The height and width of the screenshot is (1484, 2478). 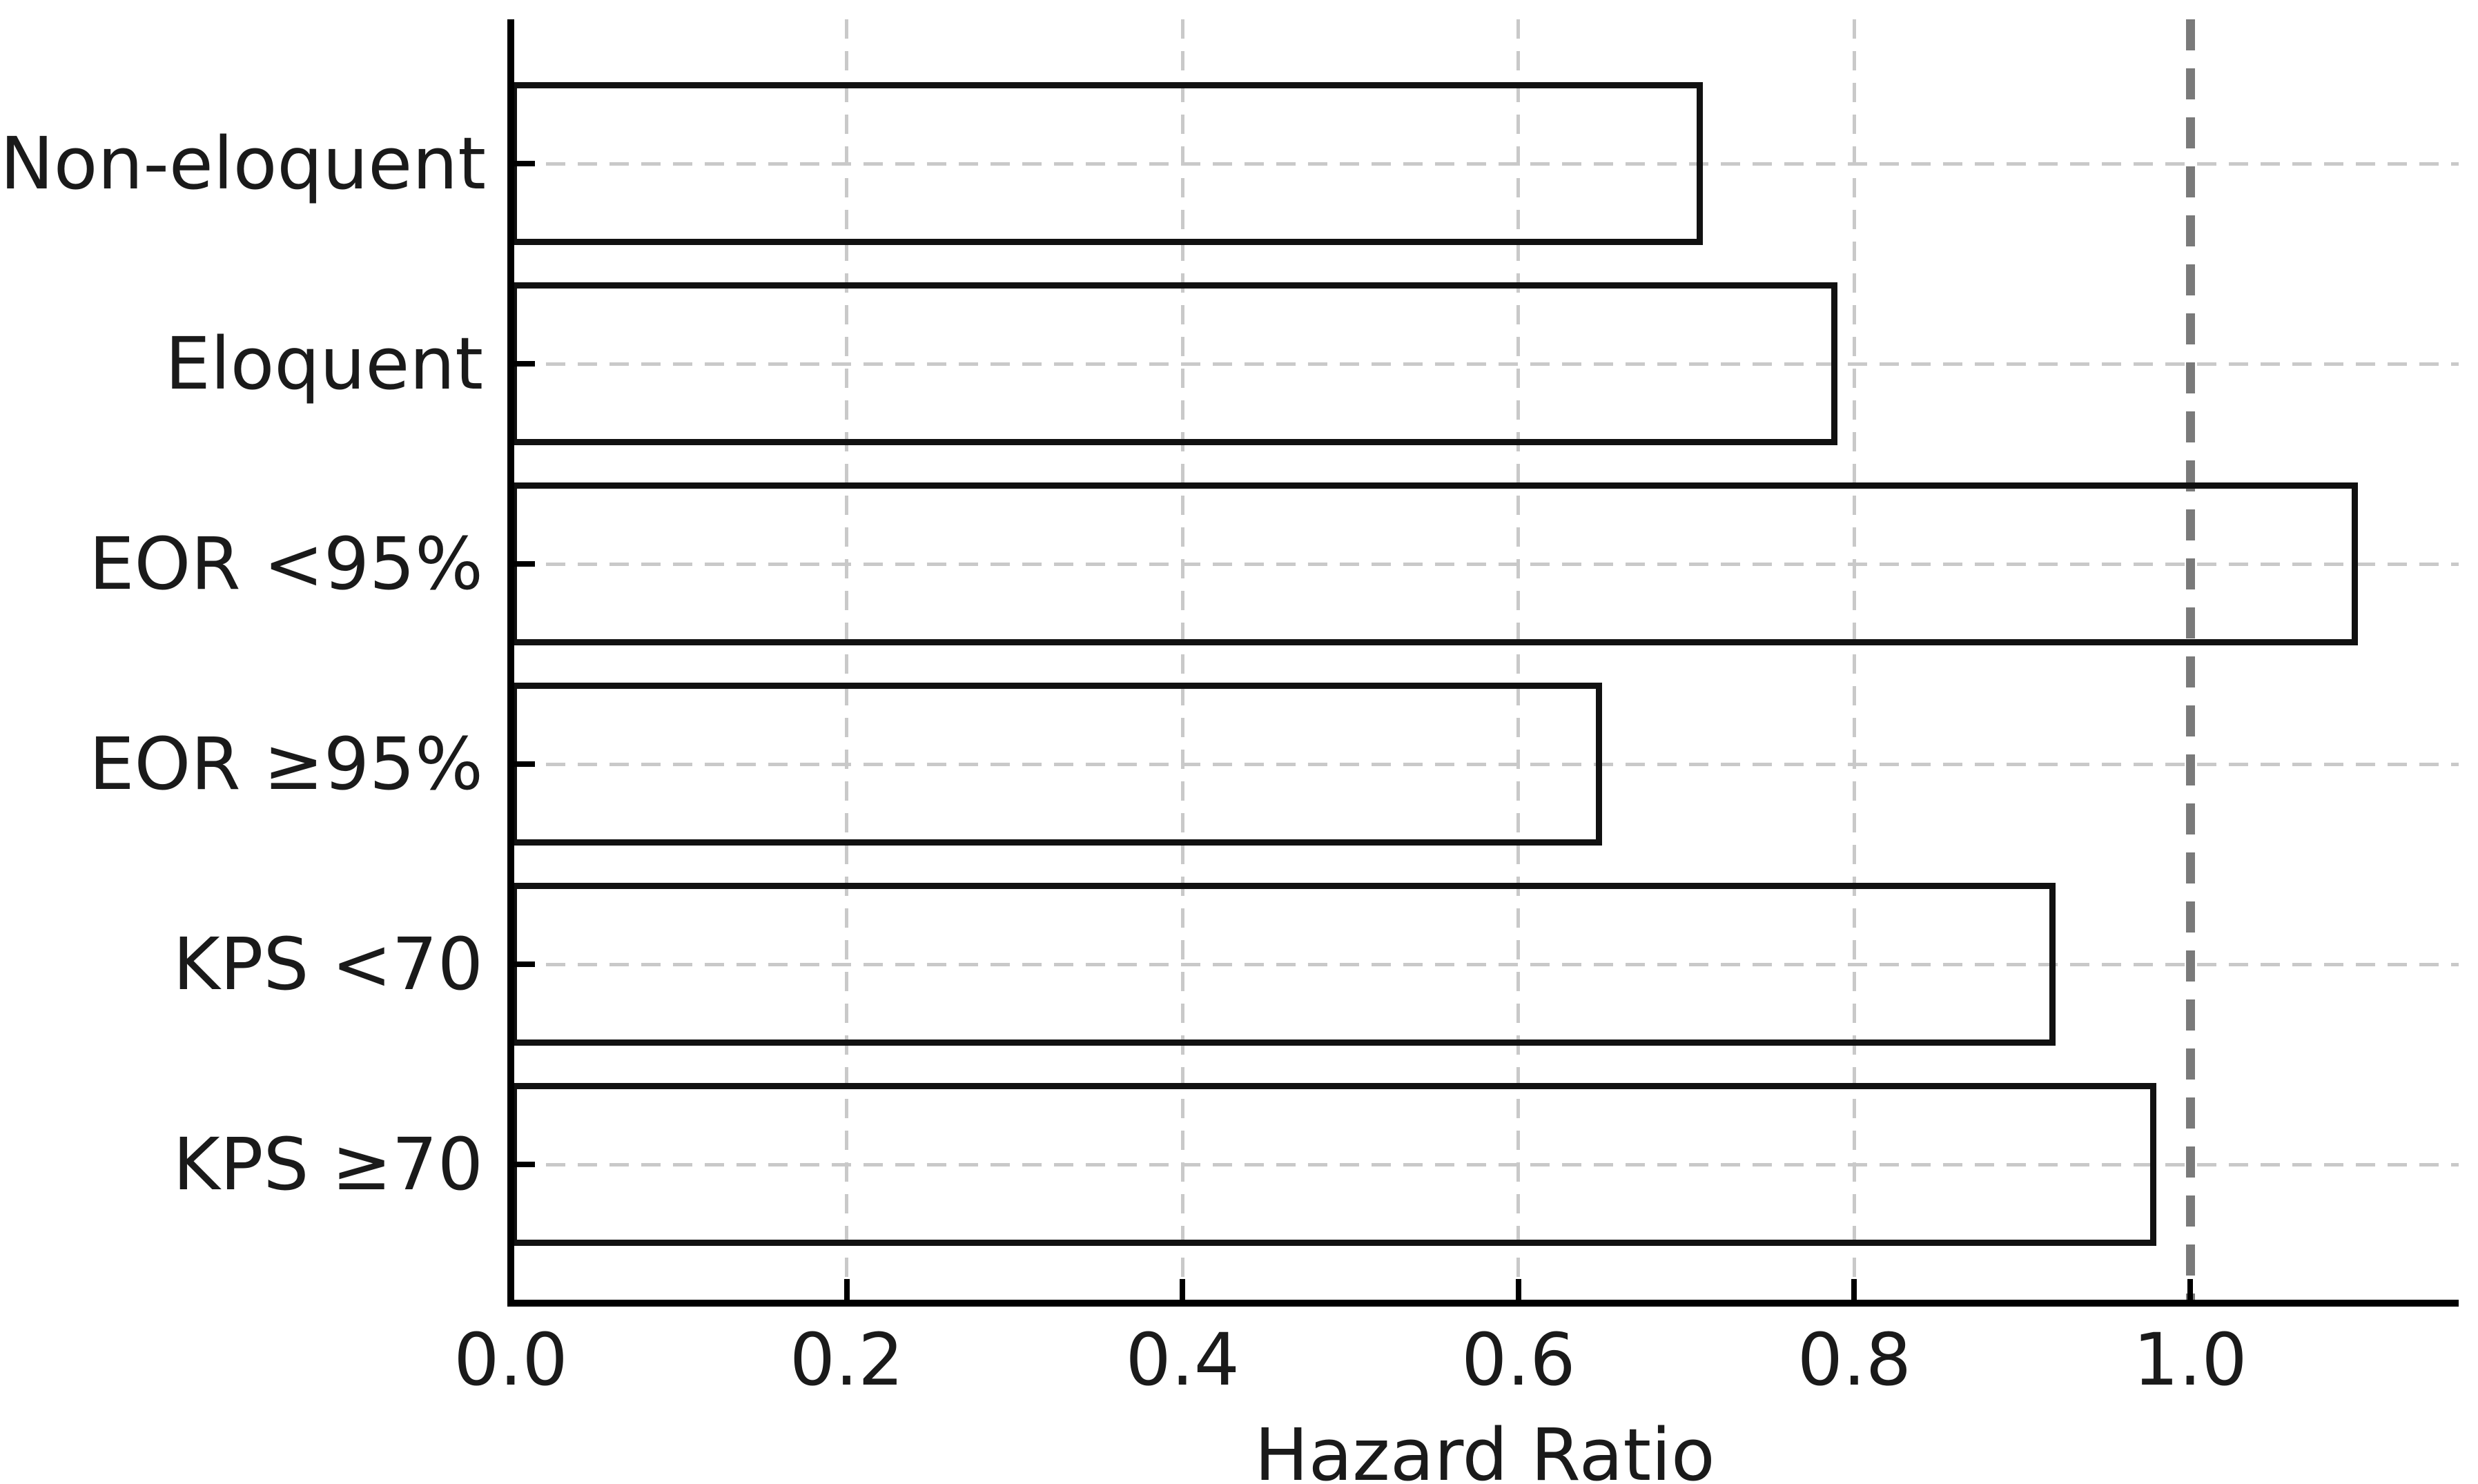 What do you see at coordinates (846, 1360) in the screenshot?
I see `x-tick-label: 0.2` at bounding box center [846, 1360].